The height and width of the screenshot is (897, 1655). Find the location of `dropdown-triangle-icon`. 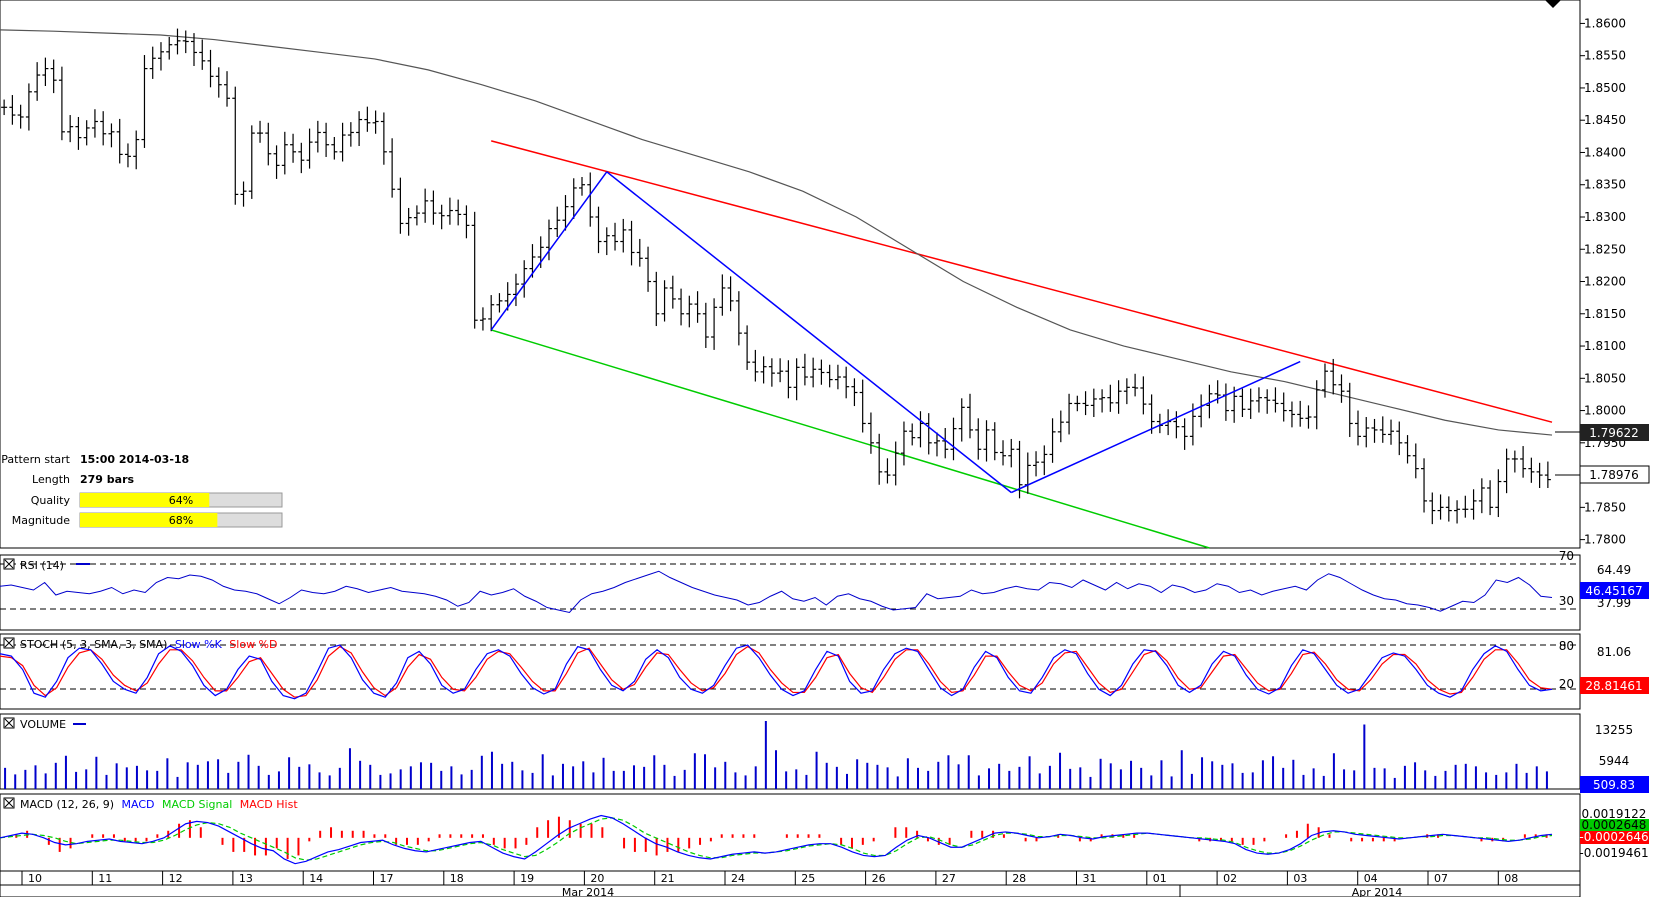

dropdown-triangle-icon is located at coordinates (1553, 4).